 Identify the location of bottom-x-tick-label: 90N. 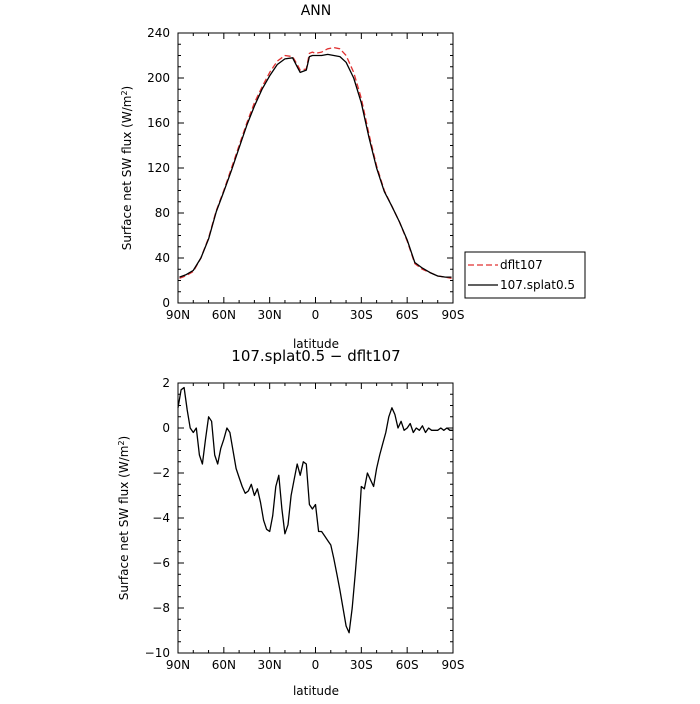
(178, 665).